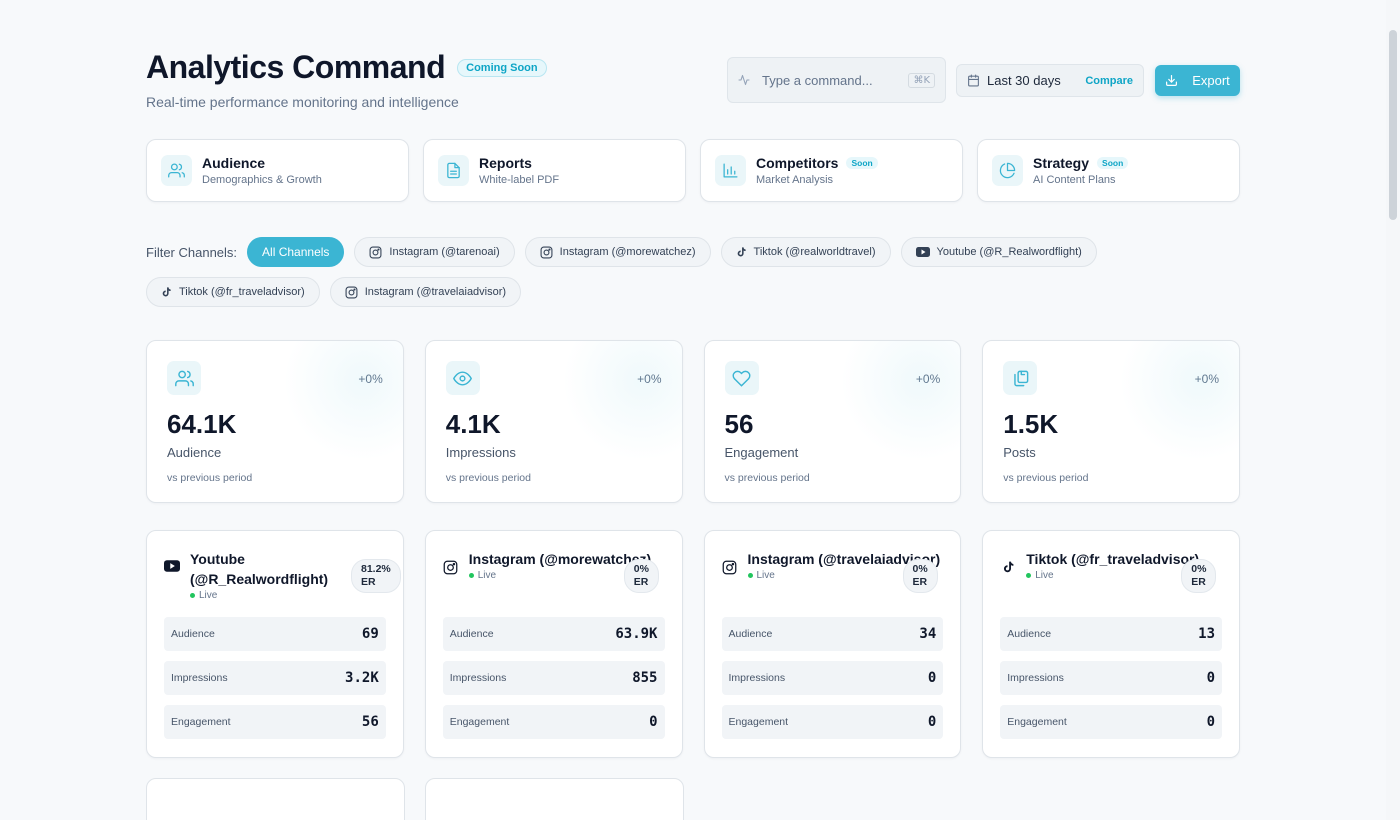  Describe the element at coordinates (362, 678) in the screenshot. I see `metric-value: 3.2K` at that location.